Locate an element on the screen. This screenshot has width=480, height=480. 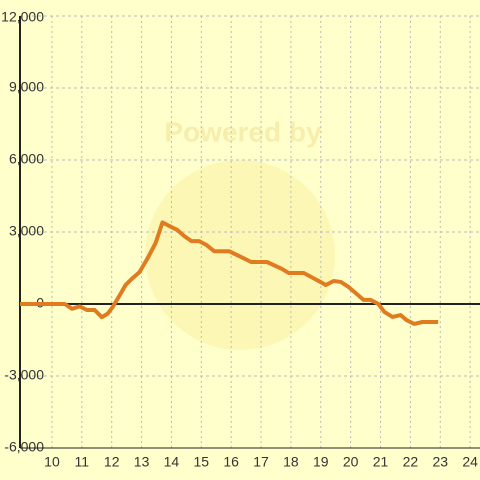
x-tick-label: 15 is located at coordinates (202, 462).